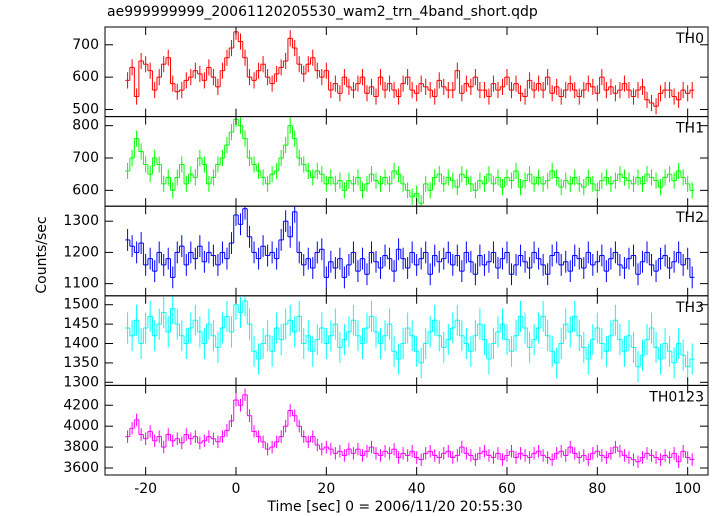  Describe the element at coordinates (81, 426) in the screenshot. I see `y-tick-label: 4000` at that location.